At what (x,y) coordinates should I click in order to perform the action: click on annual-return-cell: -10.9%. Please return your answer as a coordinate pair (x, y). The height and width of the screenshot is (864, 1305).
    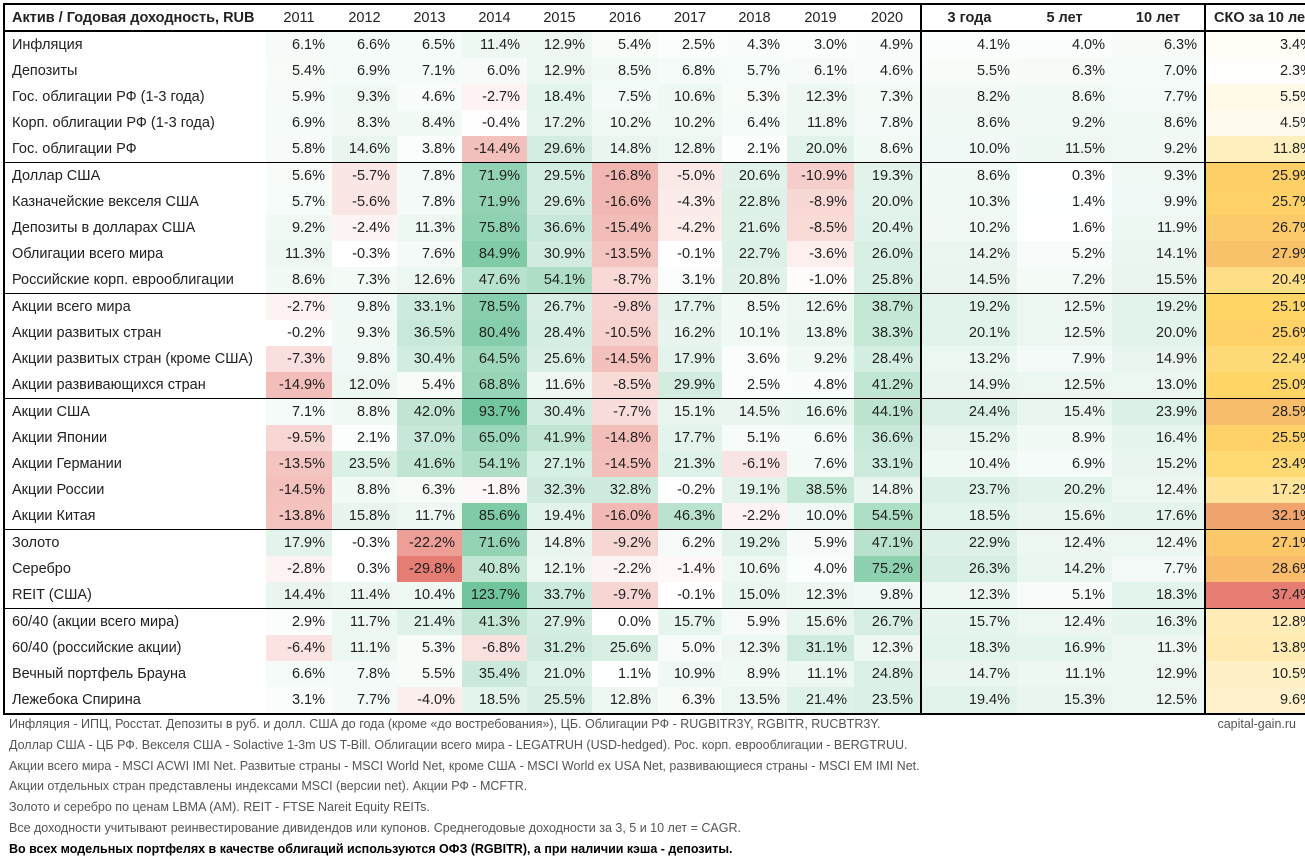
    Looking at the image, I should click on (820, 175).